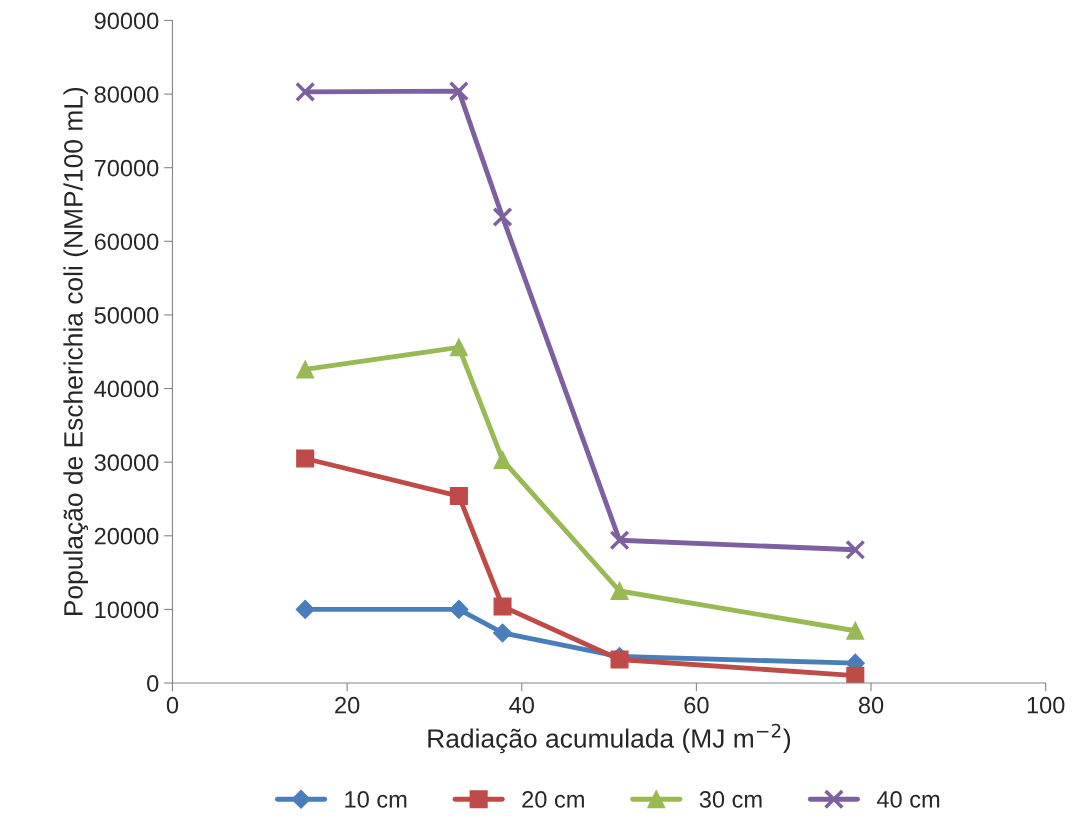 Image resolution: width=1078 pixels, height=818 pixels. I want to click on y-tick-label: 60000, so click(126, 242).